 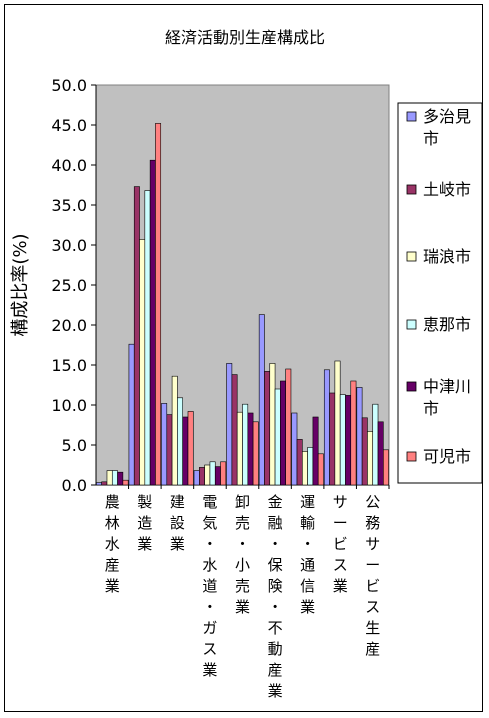 I want to click on legend, so click(x=440, y=293).